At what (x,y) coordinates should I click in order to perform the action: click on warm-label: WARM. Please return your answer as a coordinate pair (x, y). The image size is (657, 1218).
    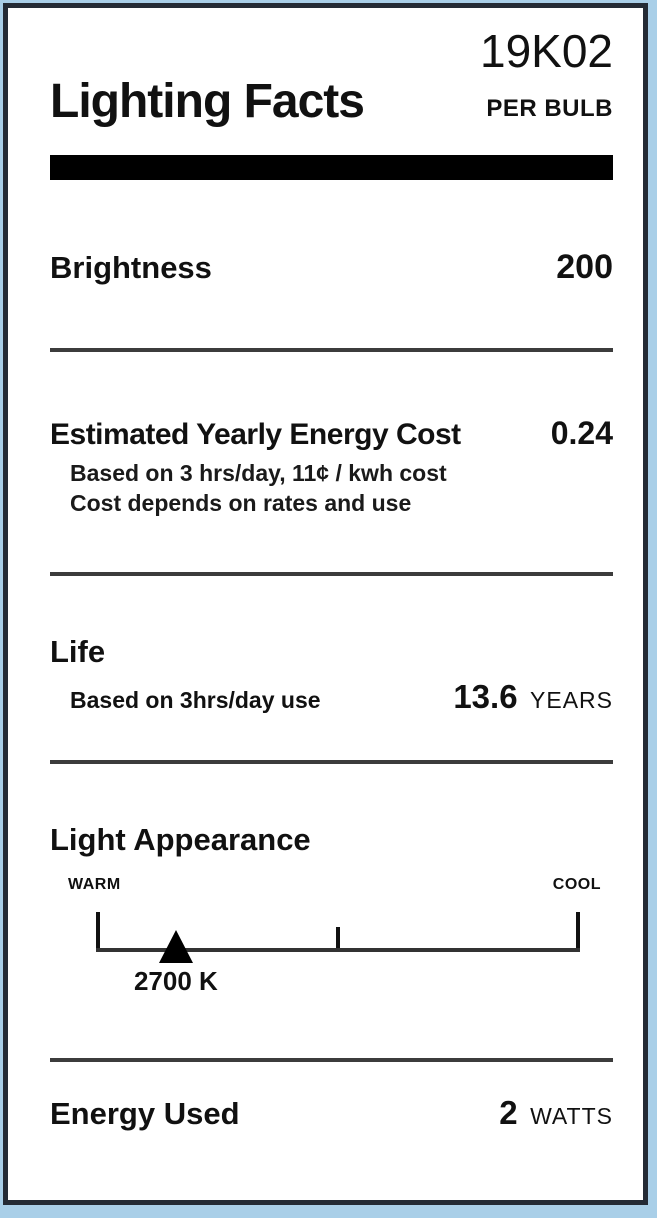
    Looking at the image, I should click on (94, 884).